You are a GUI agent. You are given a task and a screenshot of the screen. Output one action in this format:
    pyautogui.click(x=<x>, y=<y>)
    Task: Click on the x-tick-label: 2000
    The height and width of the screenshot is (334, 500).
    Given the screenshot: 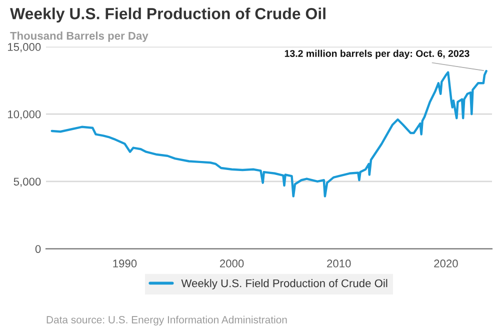 What is the action you would take?
    pyautogui.click(x=232, y=264)
    